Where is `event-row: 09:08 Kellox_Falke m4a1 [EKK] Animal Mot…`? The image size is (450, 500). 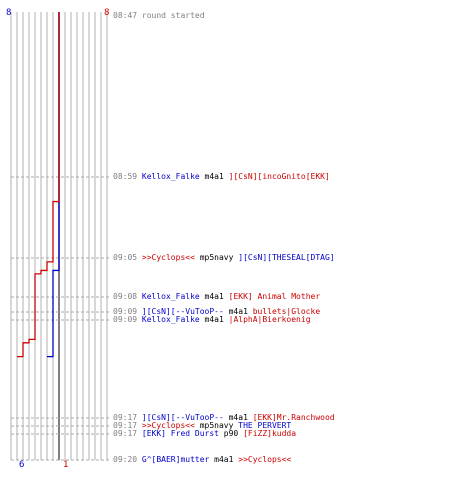
event-row: 09:08 Kellox_Falke m4a1 [EKK] Animal Mot… is located at coordinates (216, 297).